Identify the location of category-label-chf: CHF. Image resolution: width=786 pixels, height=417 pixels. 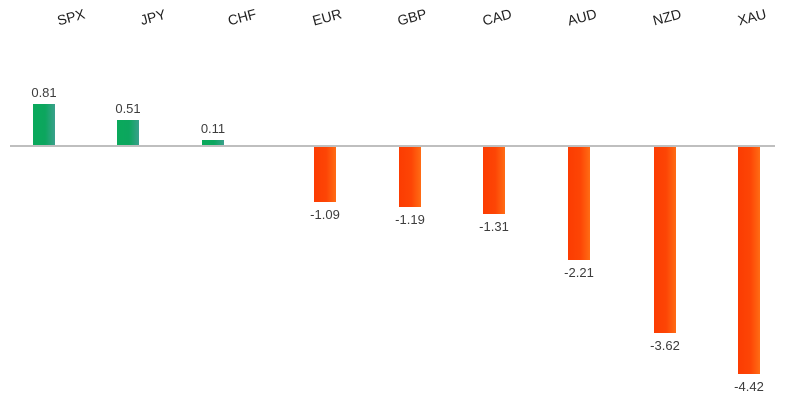
(242, 17).